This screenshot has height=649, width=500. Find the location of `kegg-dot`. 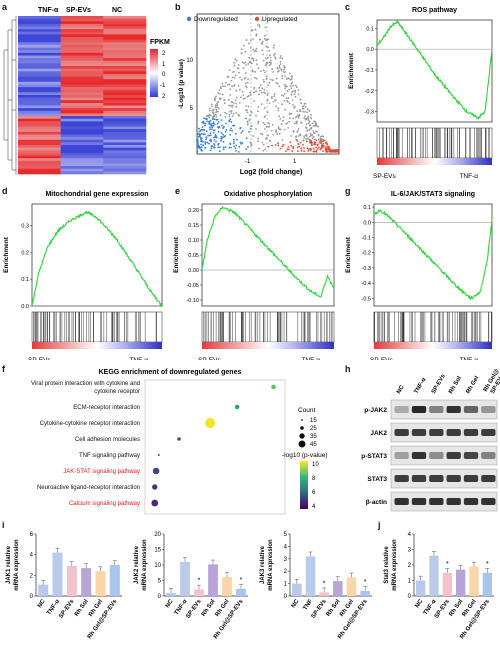

kegg-dot is located at coordinates (155, 487).